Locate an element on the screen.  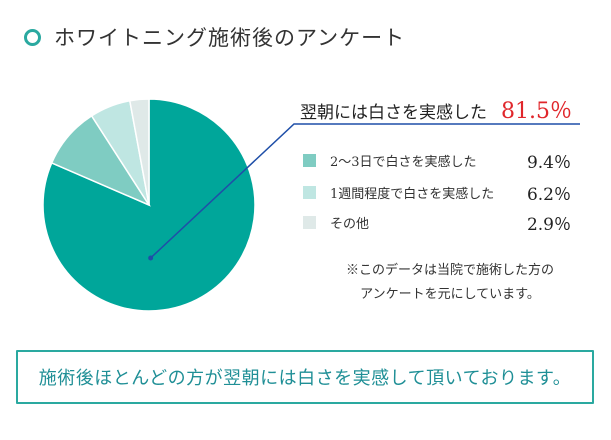
legend-value: 9.4％ is located at coordinates (548, 163).